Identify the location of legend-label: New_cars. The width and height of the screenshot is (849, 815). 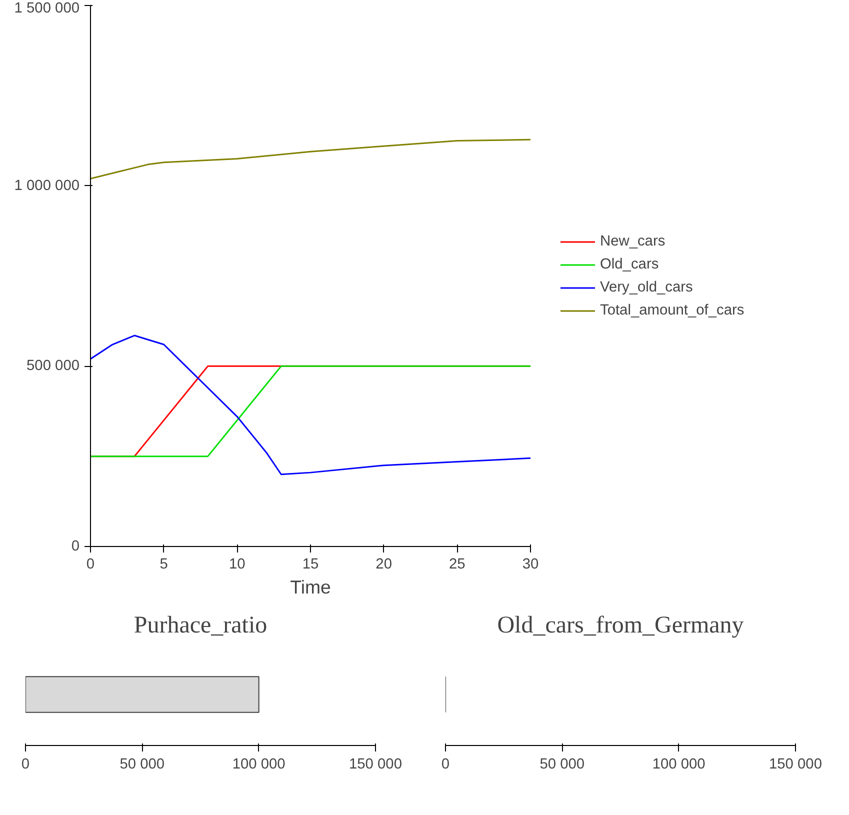
(633, 241).